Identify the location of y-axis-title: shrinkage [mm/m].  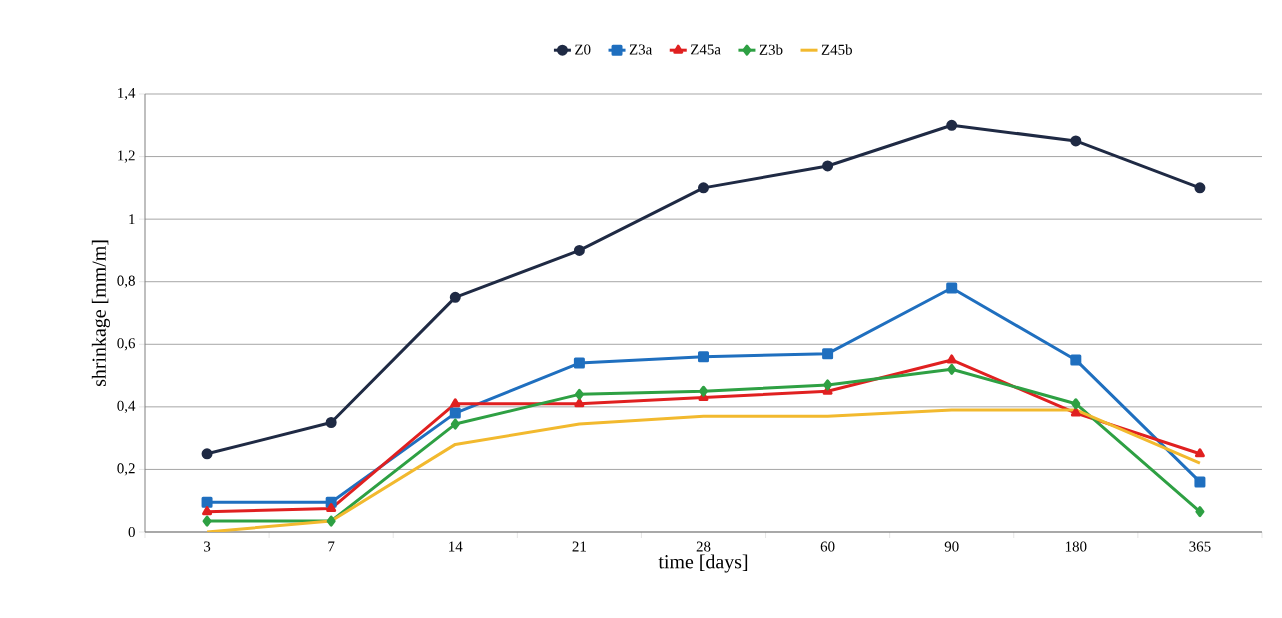
(100, 313).